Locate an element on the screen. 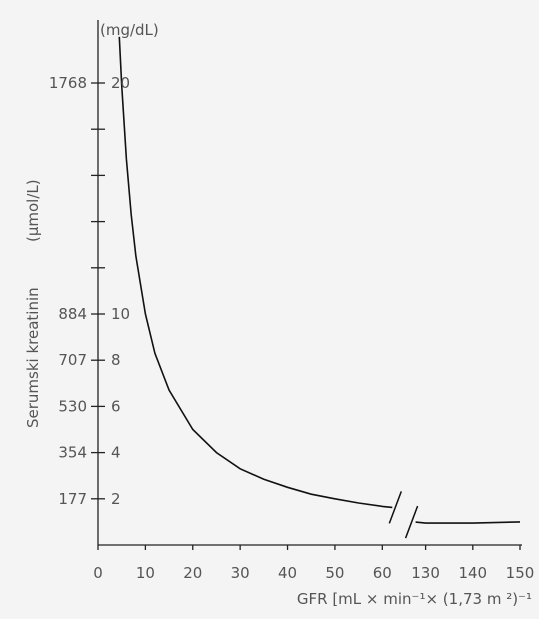  x-tick-label: 50 is located at coordinates (334, 573).